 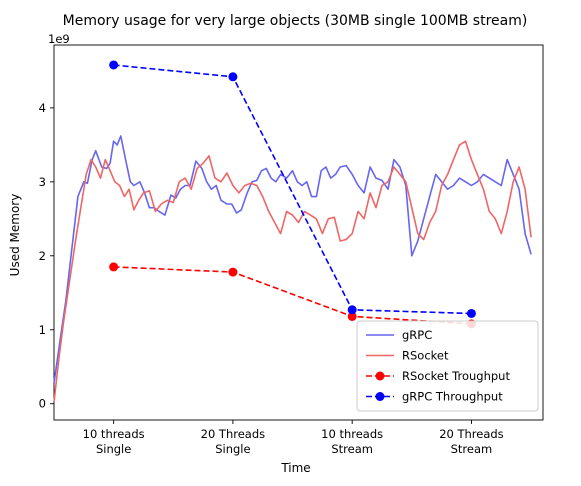 What do you see at coordinates (295, 468) in the screenshot?
I see `x-axis-label: Time` at bounding box center [295, 468].